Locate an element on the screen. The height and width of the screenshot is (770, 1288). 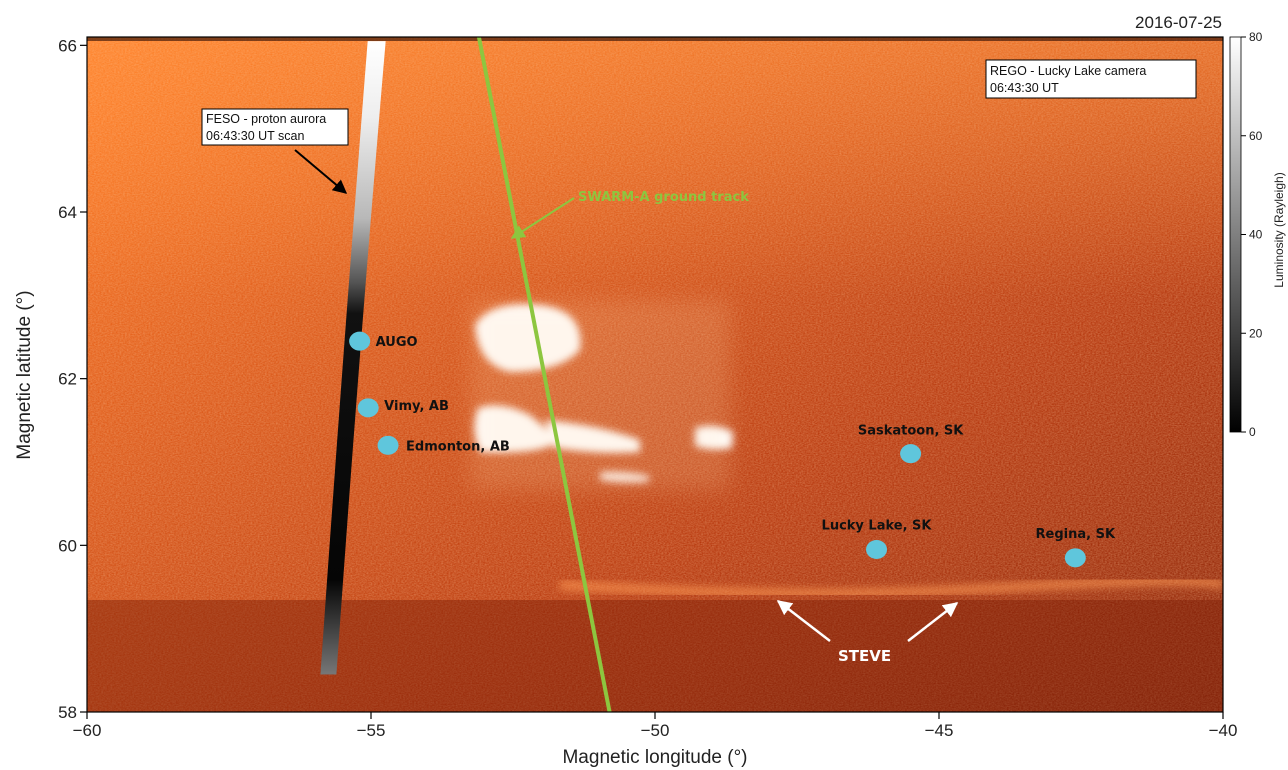
colorbar-tick-label: 80 is located at coordinates (1256, 37).